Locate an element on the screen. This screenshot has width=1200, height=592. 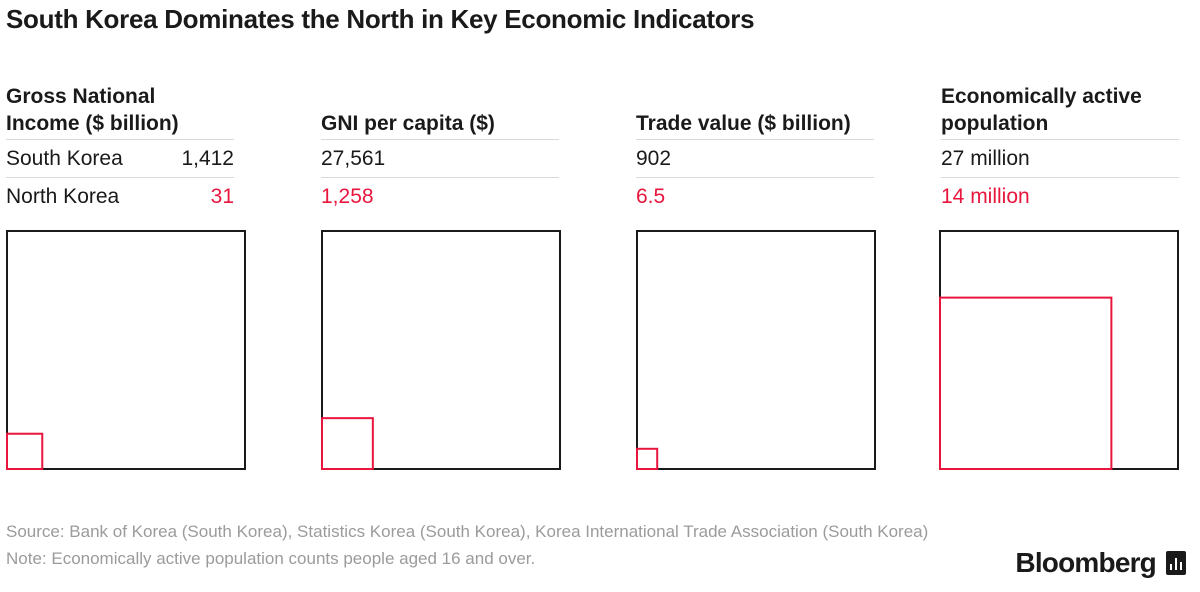
north-korea-row: 6.5 is located at coordinates (755, 197).